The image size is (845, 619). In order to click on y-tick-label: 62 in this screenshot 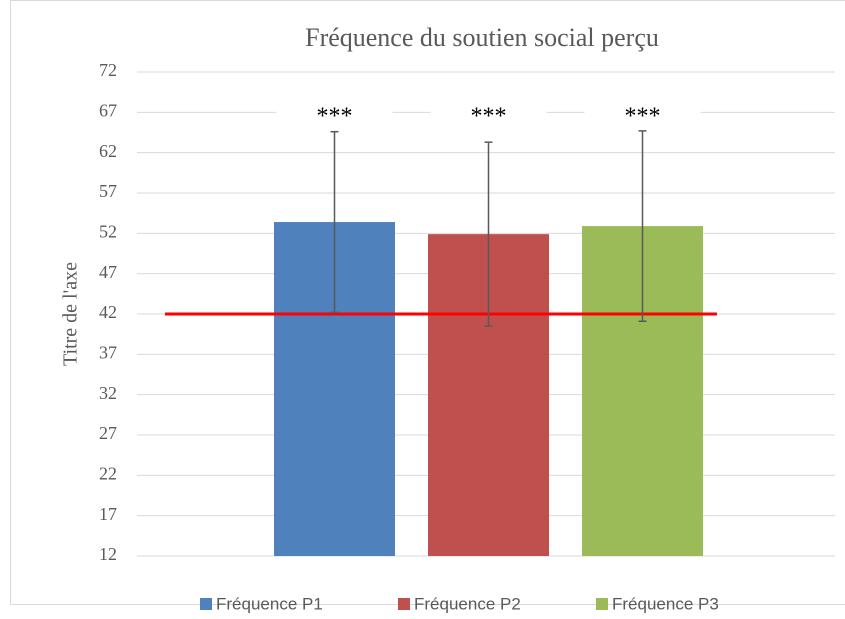, I will do `click(108, 151)`.